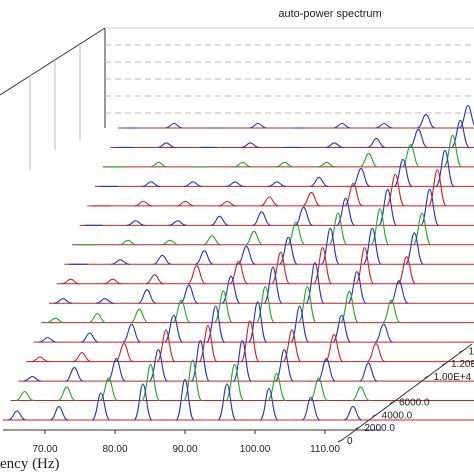 The image size is (474, 474). I want to click on x-tick-label: 110.00, so click(325, 449).